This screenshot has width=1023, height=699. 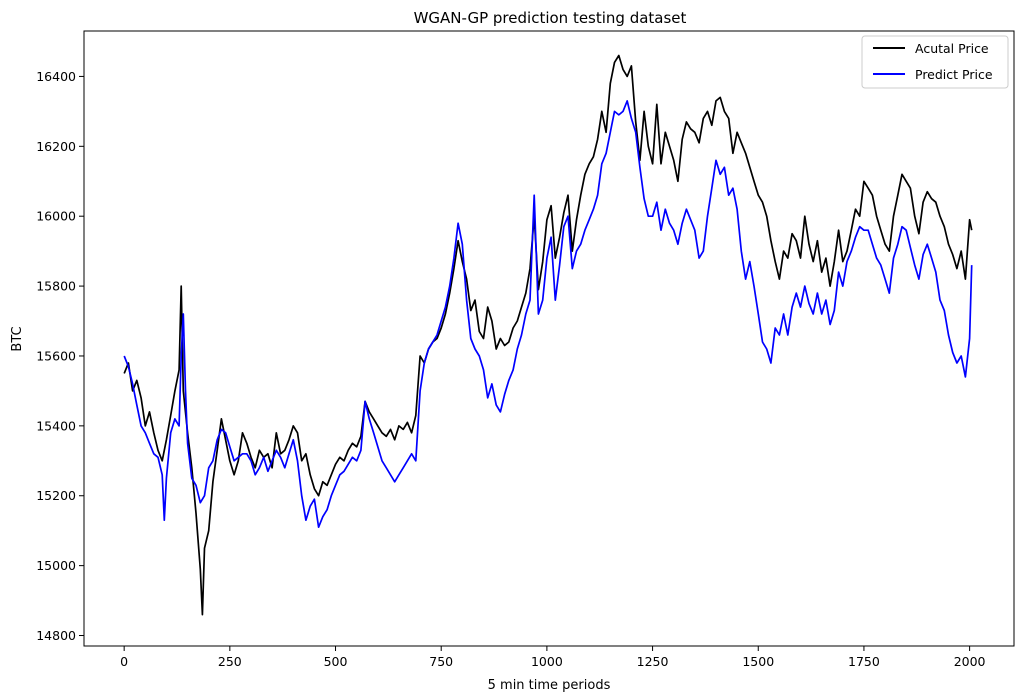 I want to click on x-tick-label: 1750, so click(x=864, y=661).